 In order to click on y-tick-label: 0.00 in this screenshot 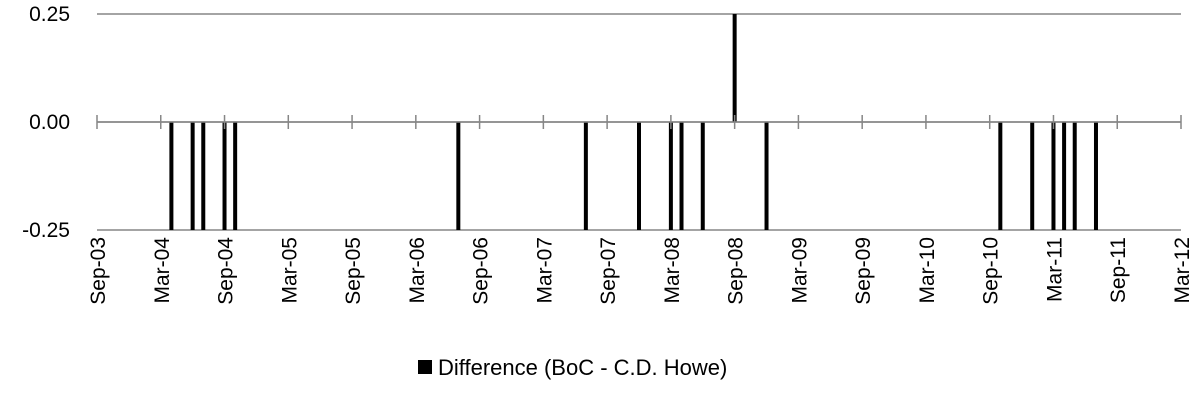, I will do `click(49, 122)`.